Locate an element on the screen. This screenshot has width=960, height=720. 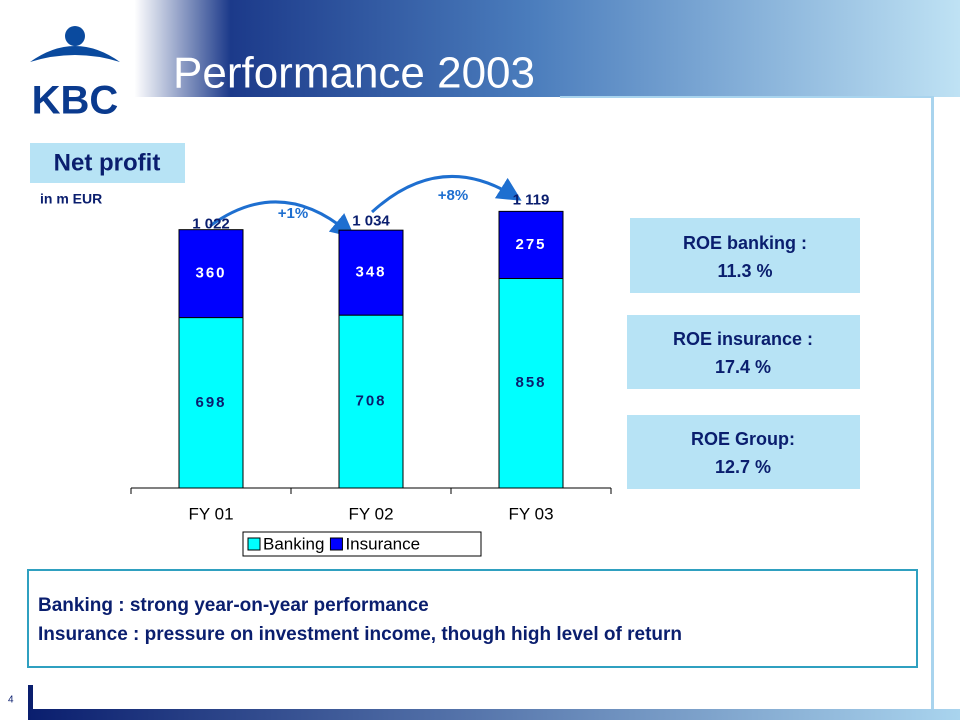
data-label: 708 is located at coordinates (370, 401).